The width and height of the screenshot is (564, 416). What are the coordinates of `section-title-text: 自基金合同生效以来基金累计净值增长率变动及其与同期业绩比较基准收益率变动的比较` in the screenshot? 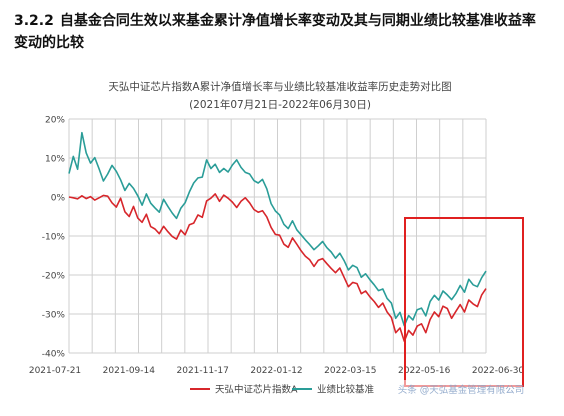 It's located at (275, 32).